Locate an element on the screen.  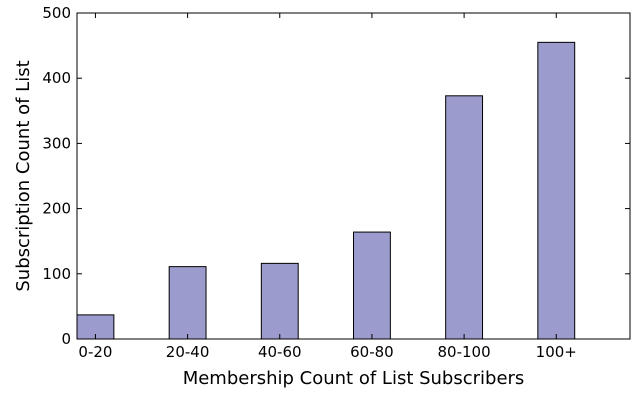
x-tick-label: 100+ is located at coordinates (556, 352).